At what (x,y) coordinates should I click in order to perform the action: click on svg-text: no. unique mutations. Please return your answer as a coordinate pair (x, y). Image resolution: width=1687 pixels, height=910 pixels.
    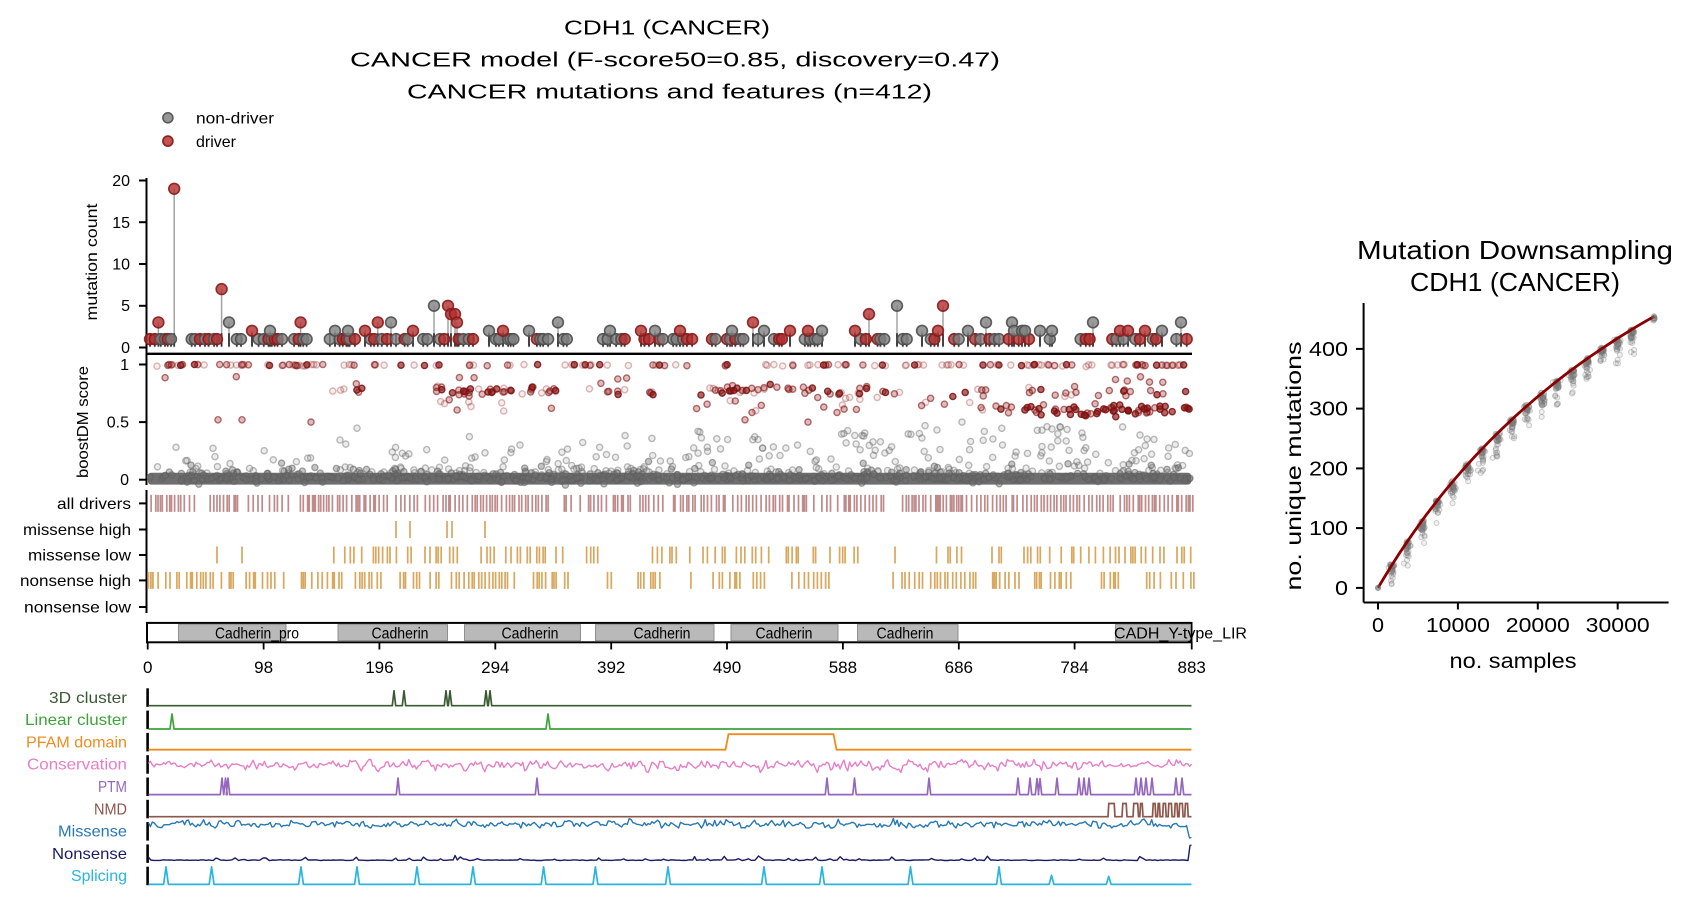
    Looking at the image, I should click on (1294, 466).